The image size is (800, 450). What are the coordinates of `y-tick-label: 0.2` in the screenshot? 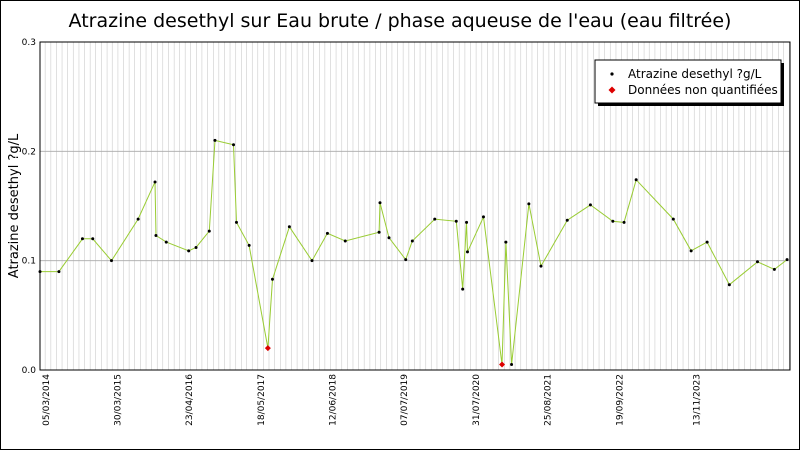 It's located at (29, 152).